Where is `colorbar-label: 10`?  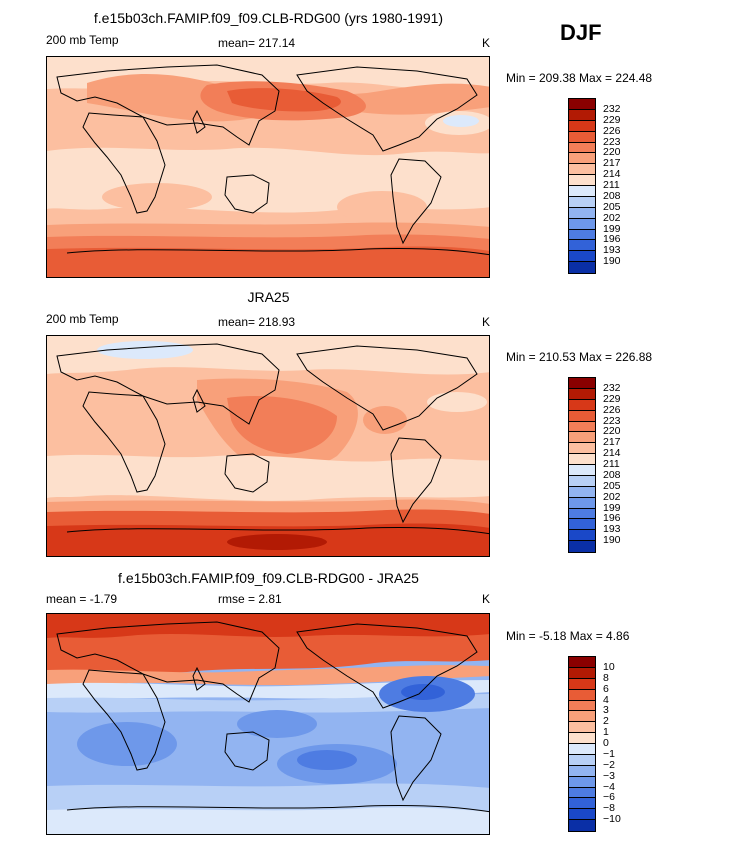 colorbar-label: 10 is located at coordinates (609, 666).